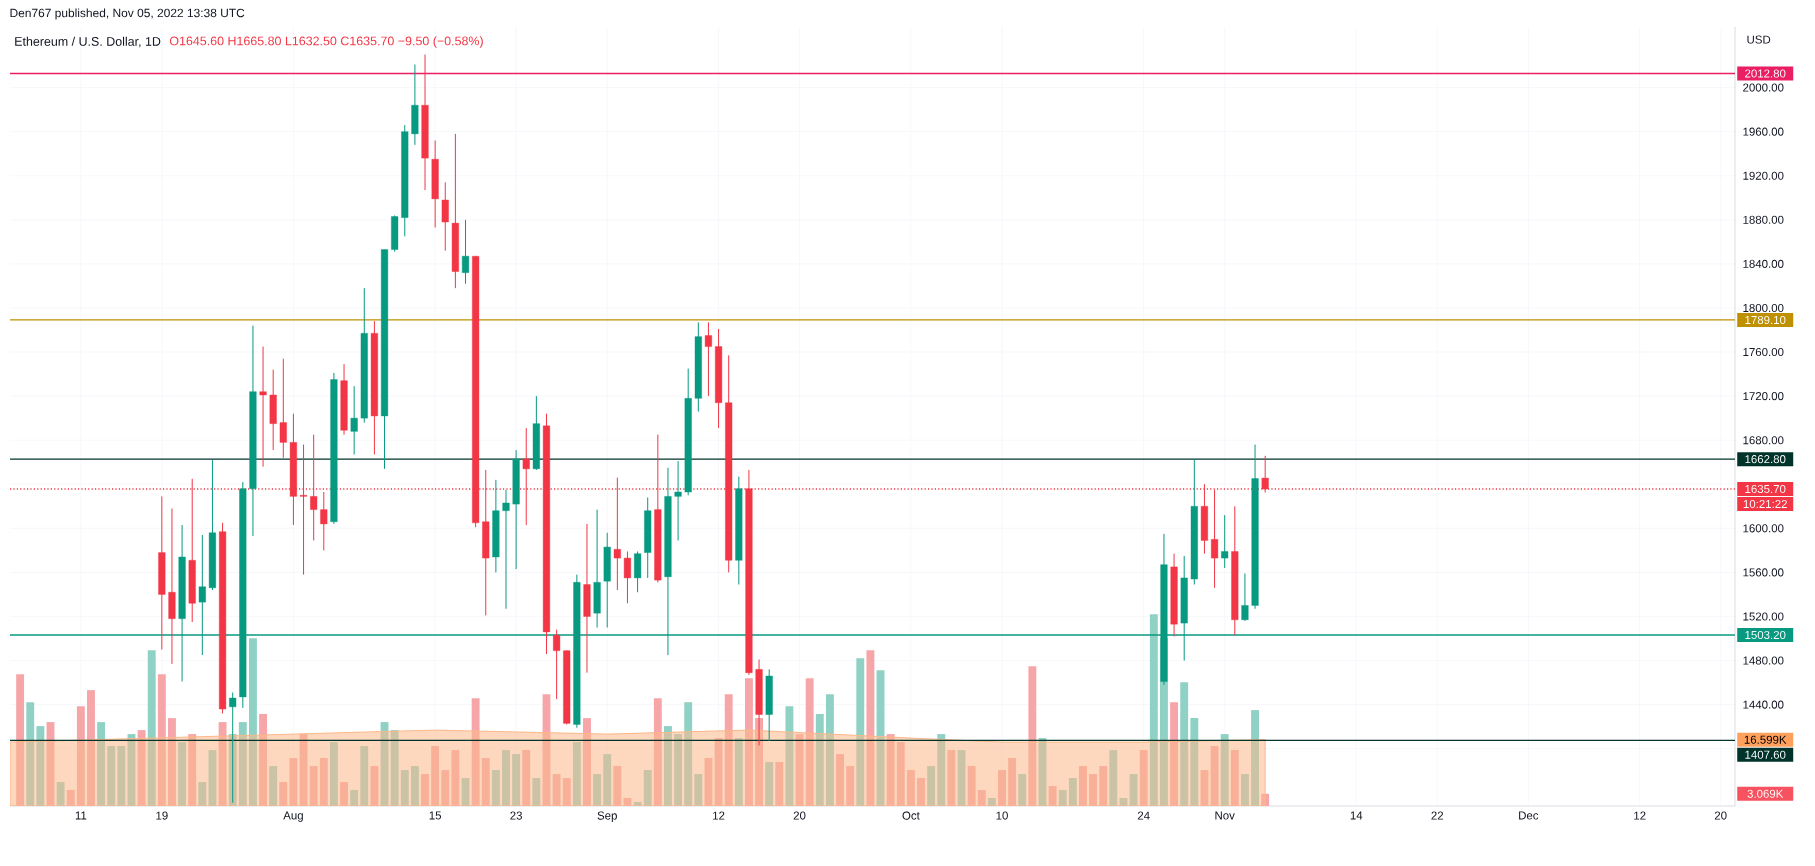  What do you see at coordinates (1763, 87) in the screenshot?
I see `y-tick-label: 2000.00` at bounding box center [1763, 87].